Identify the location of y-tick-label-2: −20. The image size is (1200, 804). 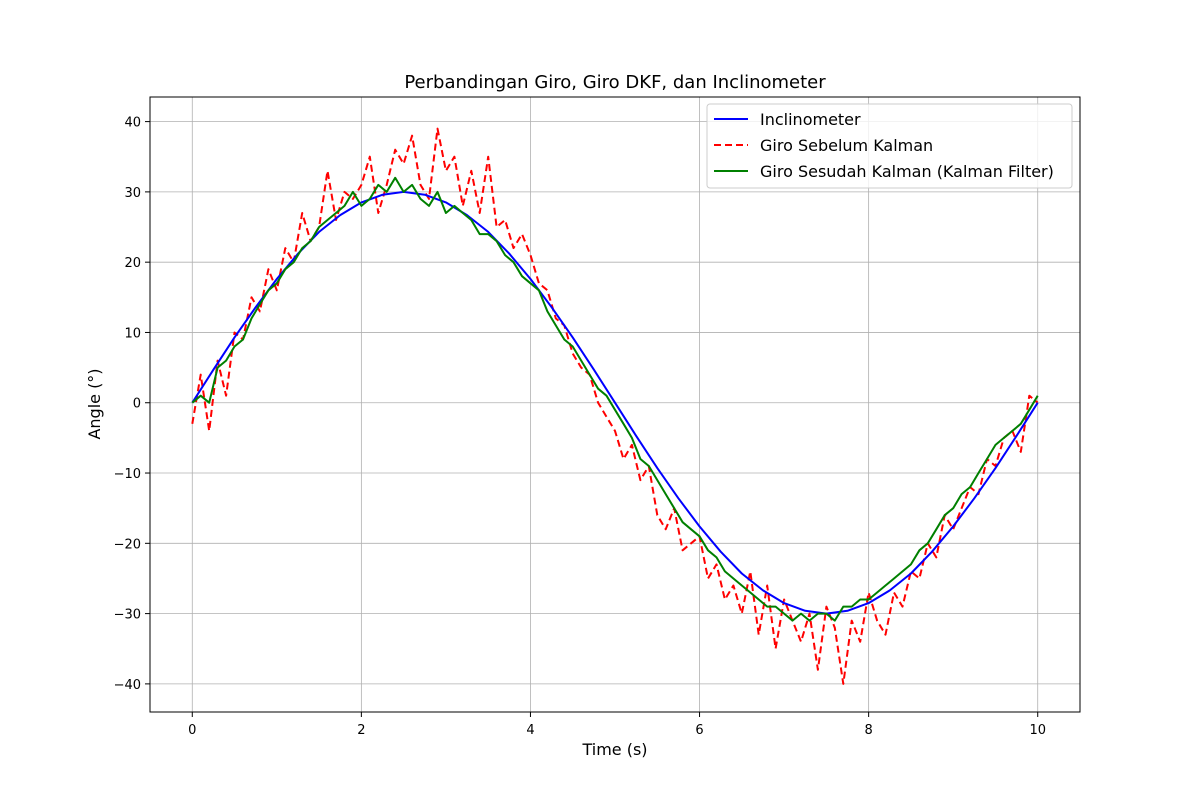
(127, 544).